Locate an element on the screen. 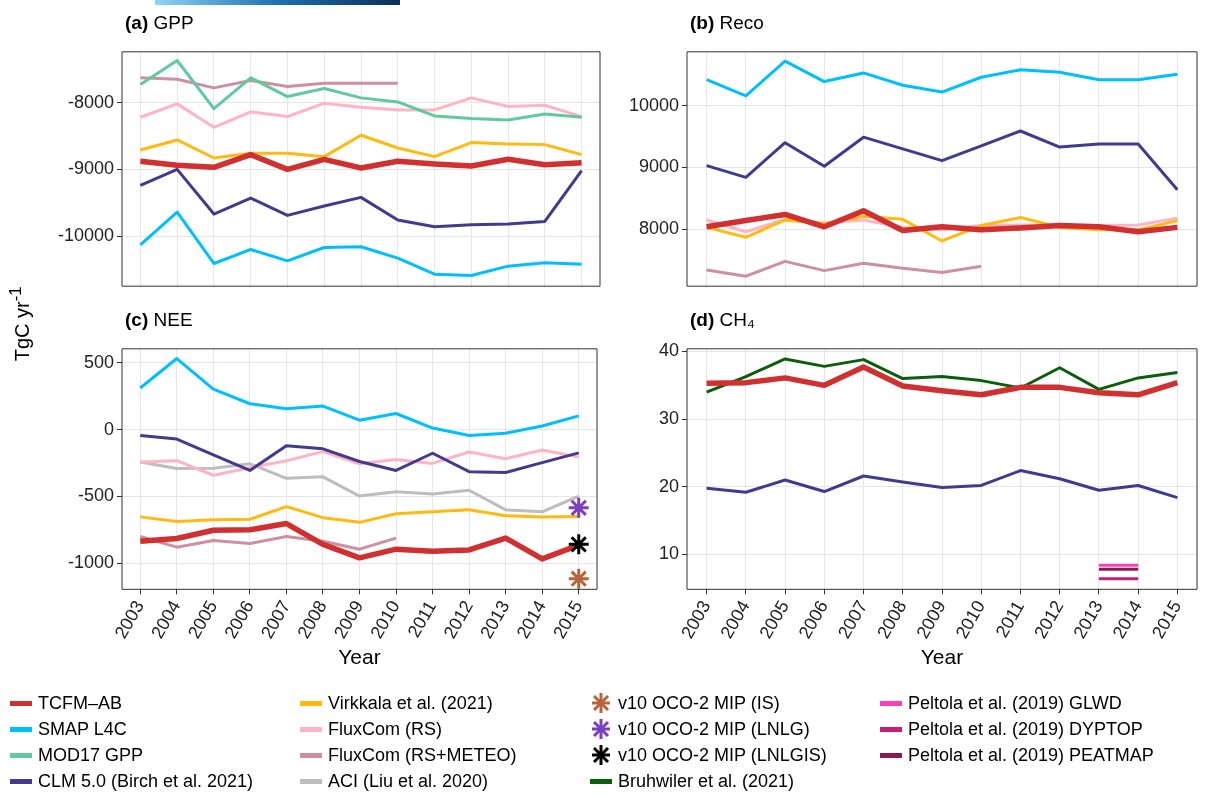 The width and height of the screenshot is (1213, 798). legend-label: Peltola et al. (2019) PEATMAP is located at coordinates (1031, 755).